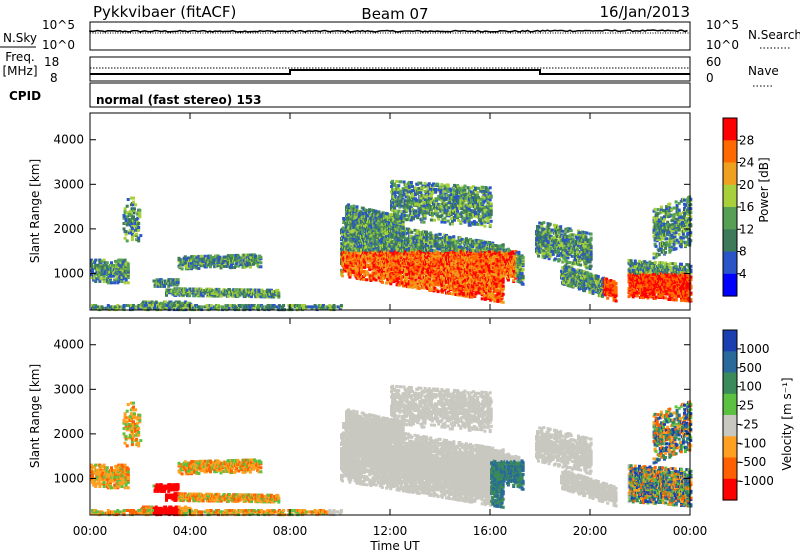  I want to click on freq-trace, so click(390, 72).